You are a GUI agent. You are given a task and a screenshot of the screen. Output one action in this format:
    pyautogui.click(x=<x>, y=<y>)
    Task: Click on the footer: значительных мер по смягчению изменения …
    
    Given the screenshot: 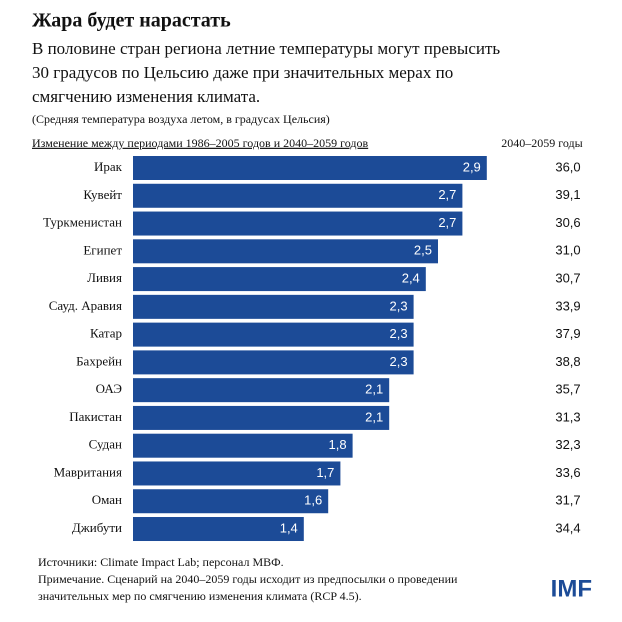 What is the action you would take?
    pyautogui.click(x=200, y=596)
    